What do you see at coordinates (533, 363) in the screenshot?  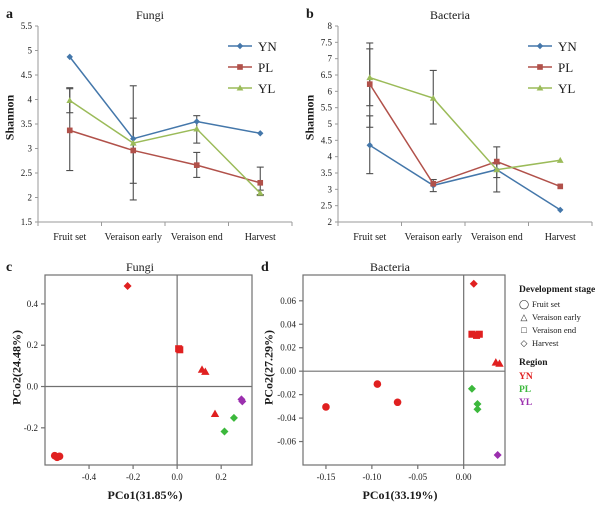 I see `legend-region-header: Region` at bounding box center [533, 363].